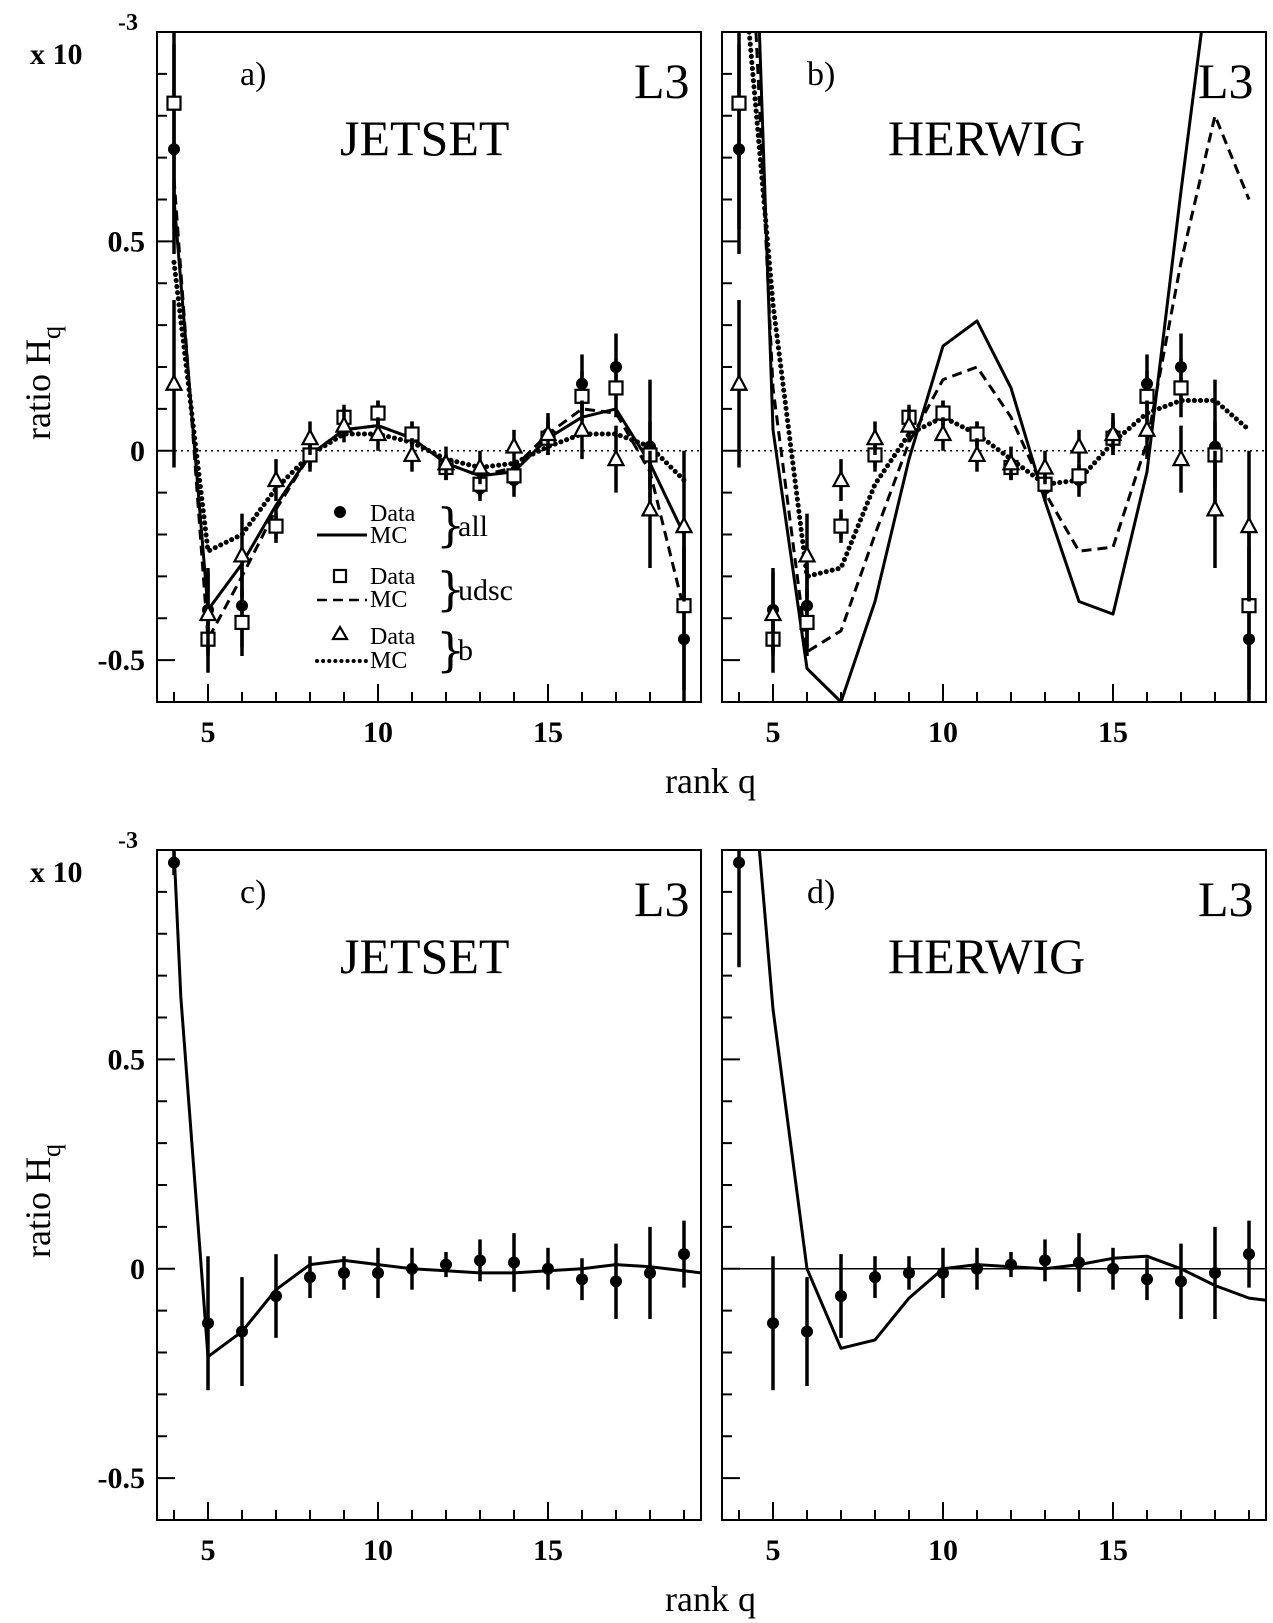  I want to click on mc-curve-b, so click(429, 406).